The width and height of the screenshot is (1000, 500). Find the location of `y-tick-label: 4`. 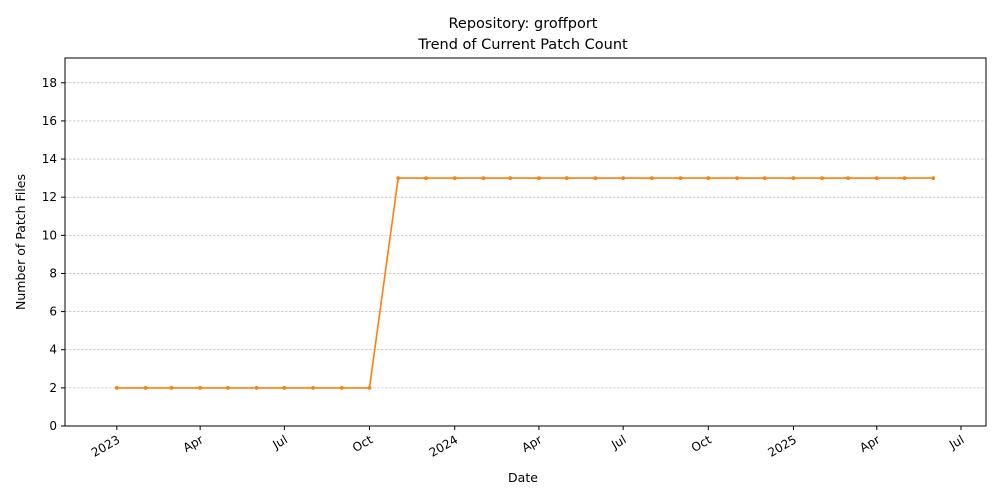

y-tick-label: 4 is located at coordinates (53, 350).